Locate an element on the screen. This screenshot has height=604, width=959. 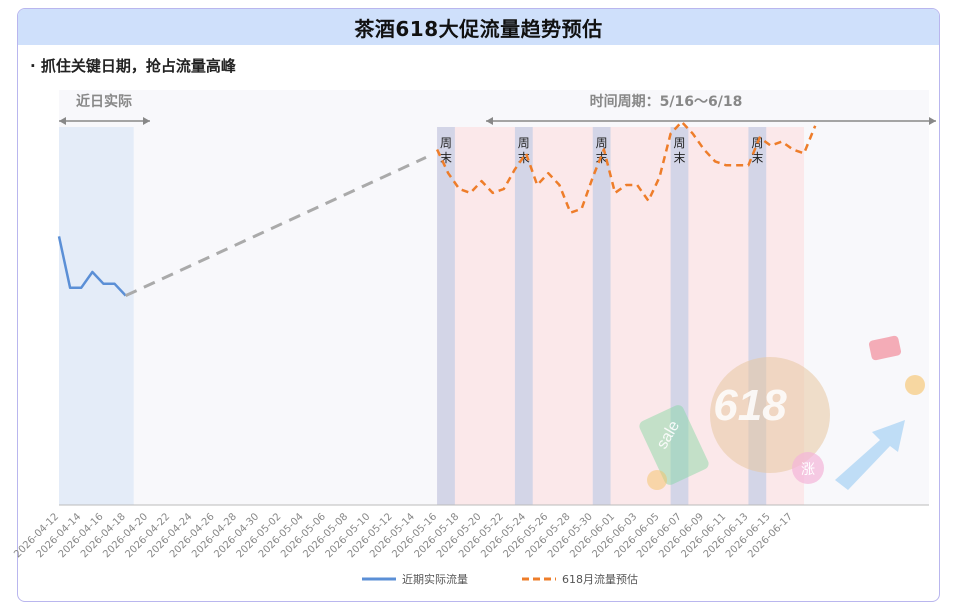
promo-decoration: 618 sale 涨 is located at coordinates (782, 412).